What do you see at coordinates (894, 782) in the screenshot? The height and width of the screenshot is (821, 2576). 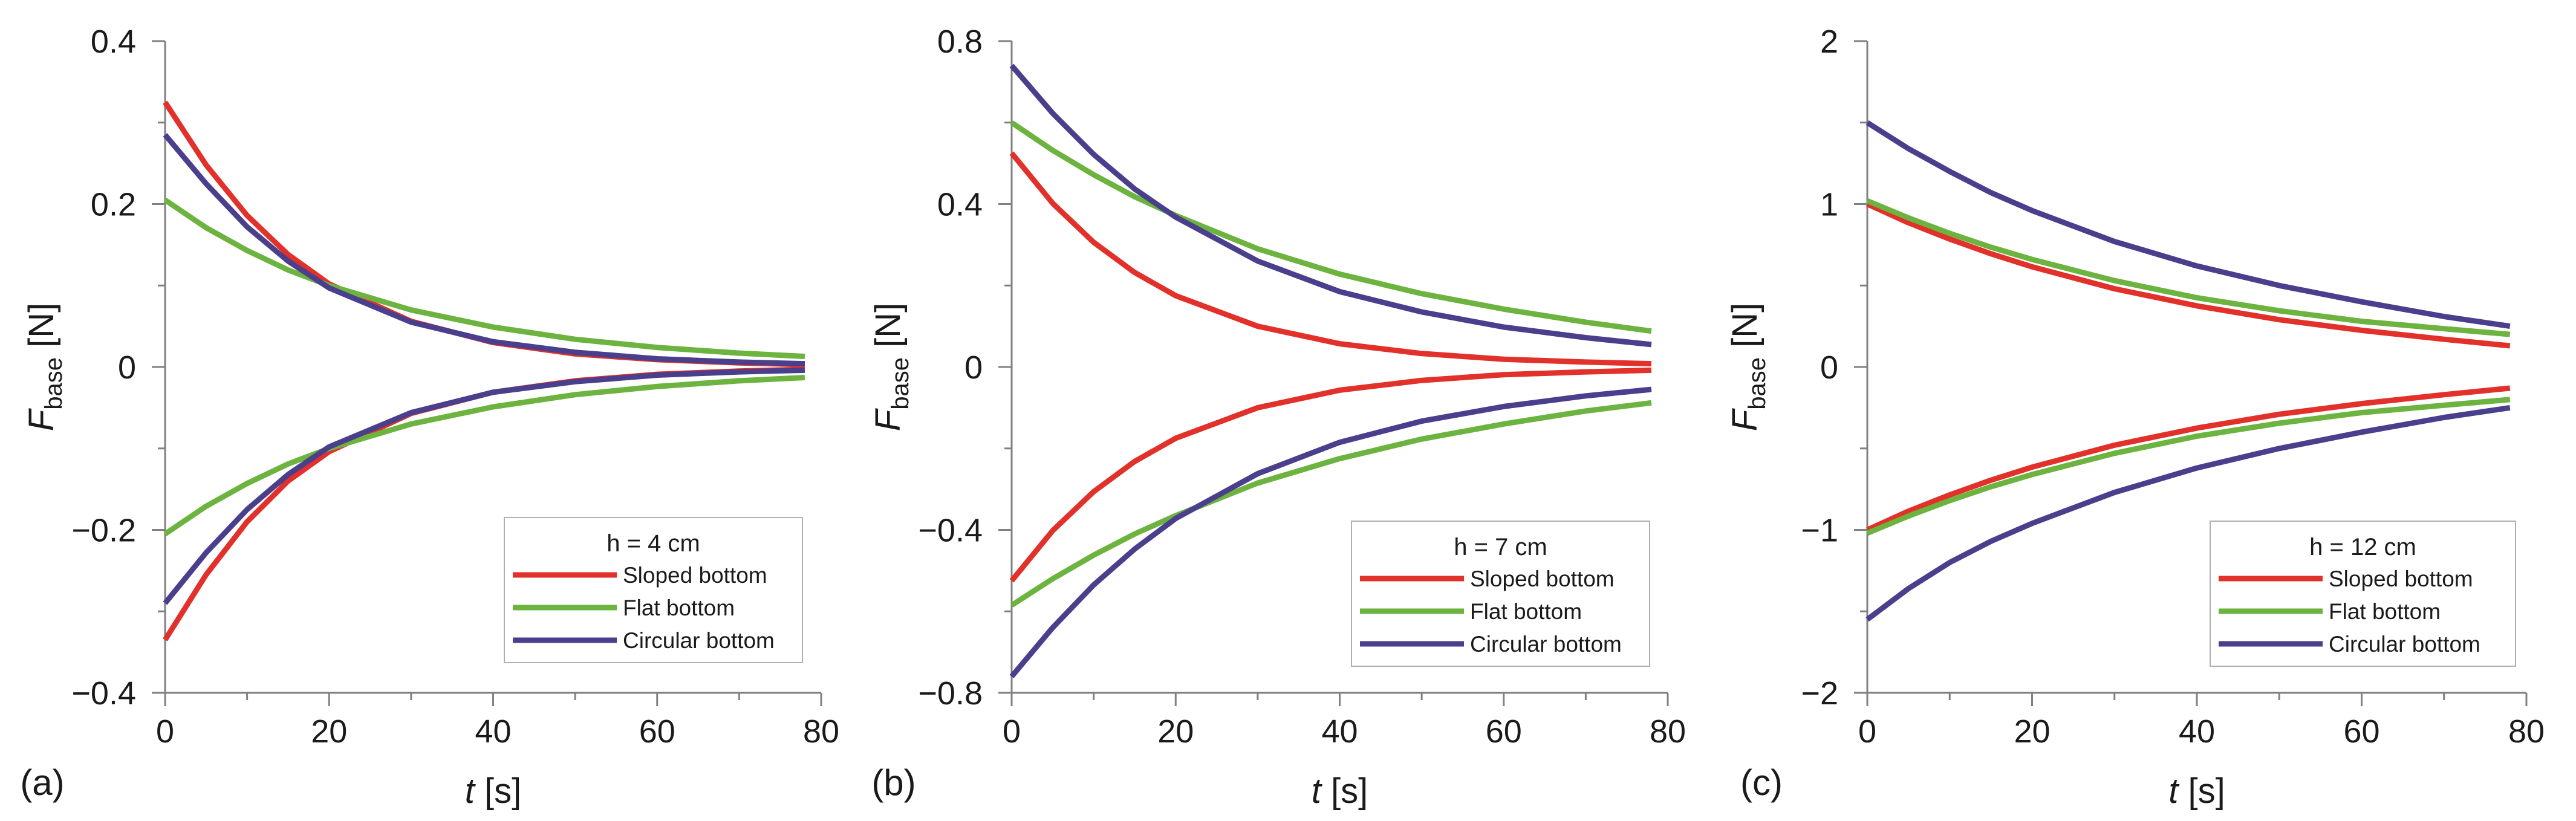 I see `panel-label: (b)` at bounding box center [894, 782].